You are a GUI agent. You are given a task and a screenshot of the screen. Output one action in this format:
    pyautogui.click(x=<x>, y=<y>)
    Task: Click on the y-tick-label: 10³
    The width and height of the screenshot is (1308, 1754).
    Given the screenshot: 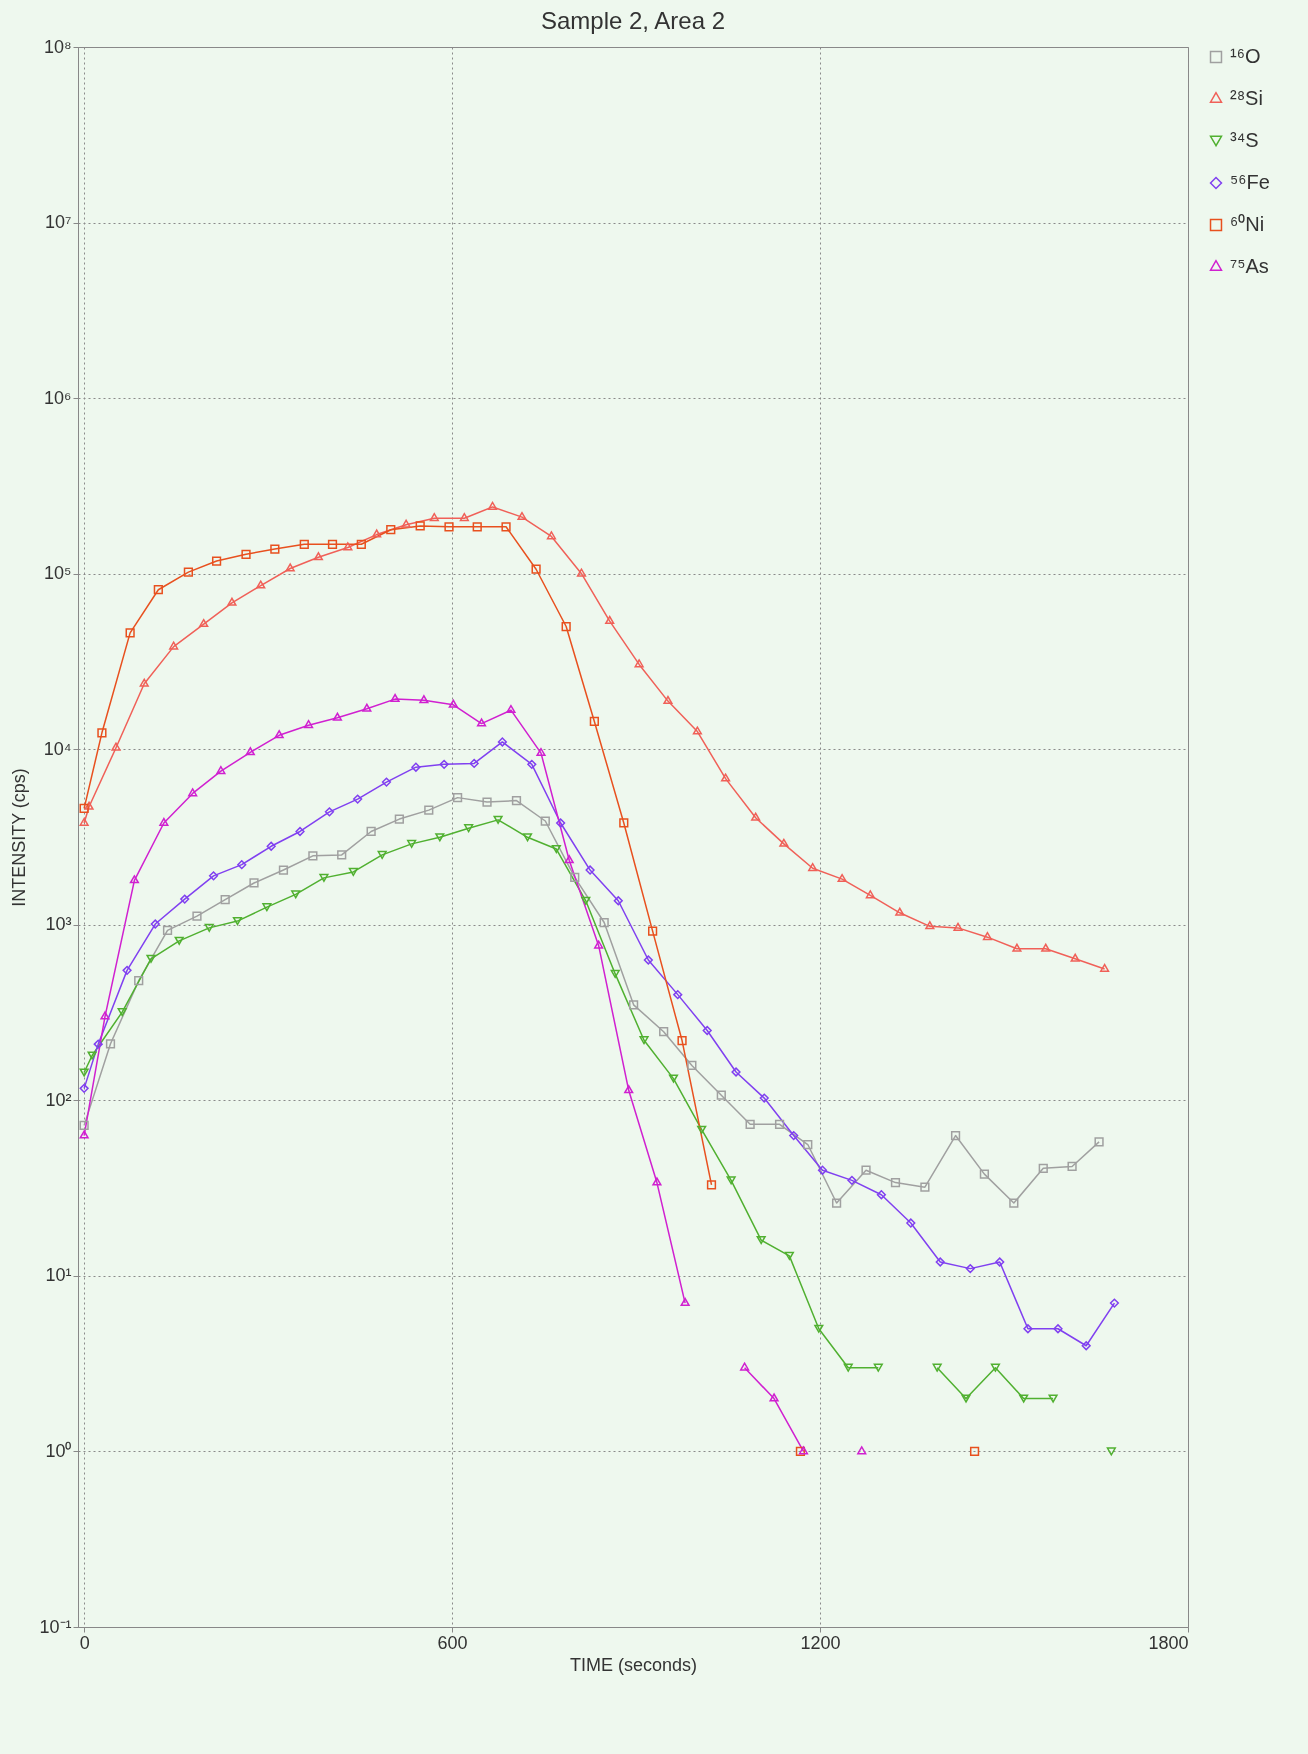 What is the action you would take?
    pyautogui.click(x=58, y=924)
    